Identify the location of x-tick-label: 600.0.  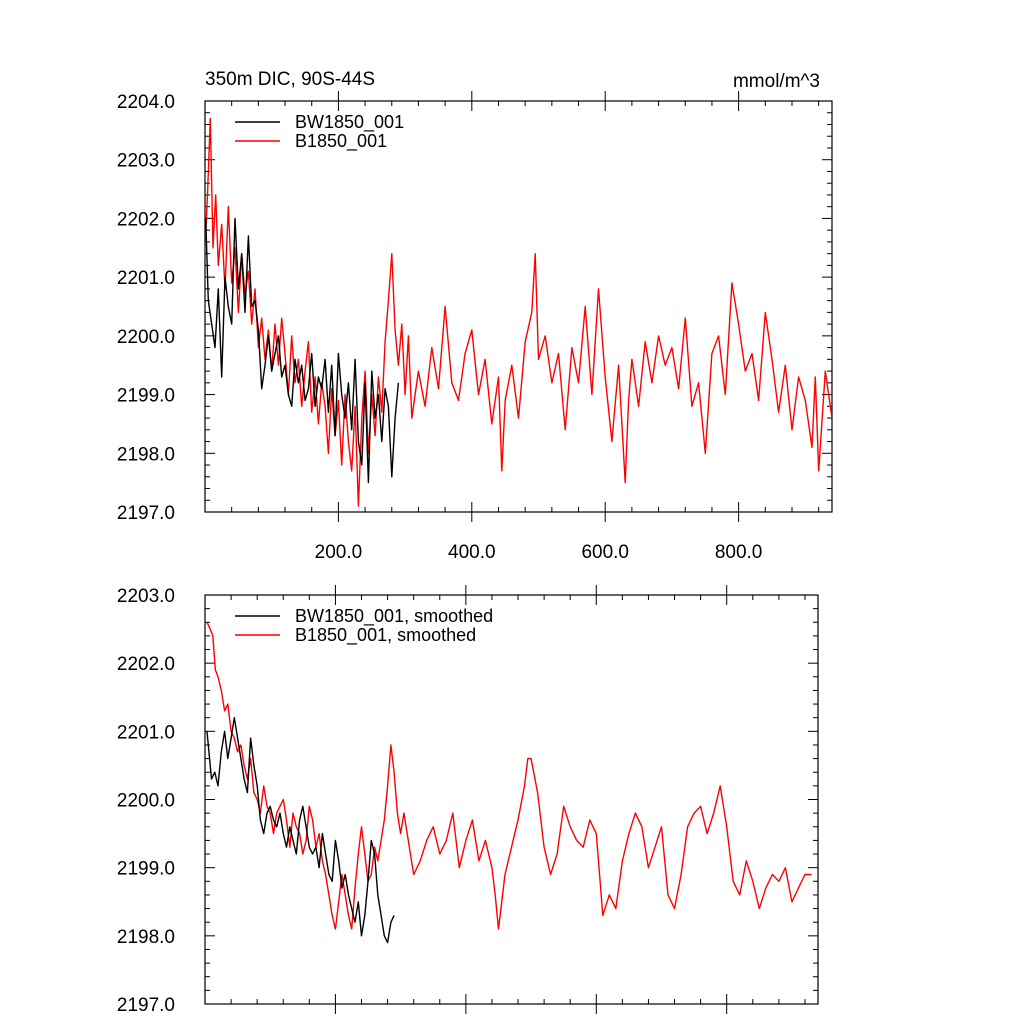
(605, 552).